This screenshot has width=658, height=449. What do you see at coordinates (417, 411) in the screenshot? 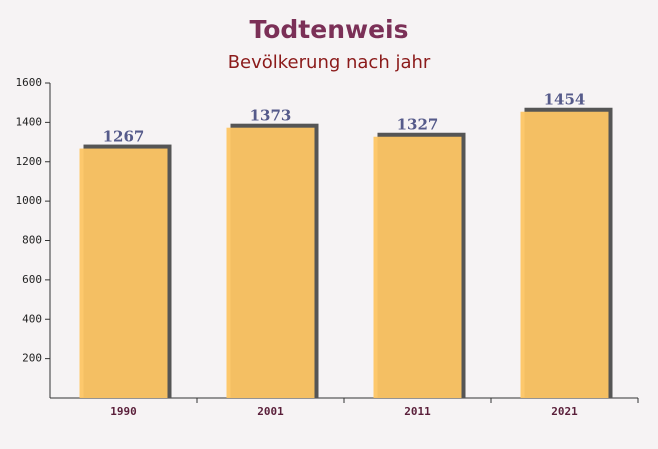
I see `x-tick-label: 2011` at bounding box center [417, 411].